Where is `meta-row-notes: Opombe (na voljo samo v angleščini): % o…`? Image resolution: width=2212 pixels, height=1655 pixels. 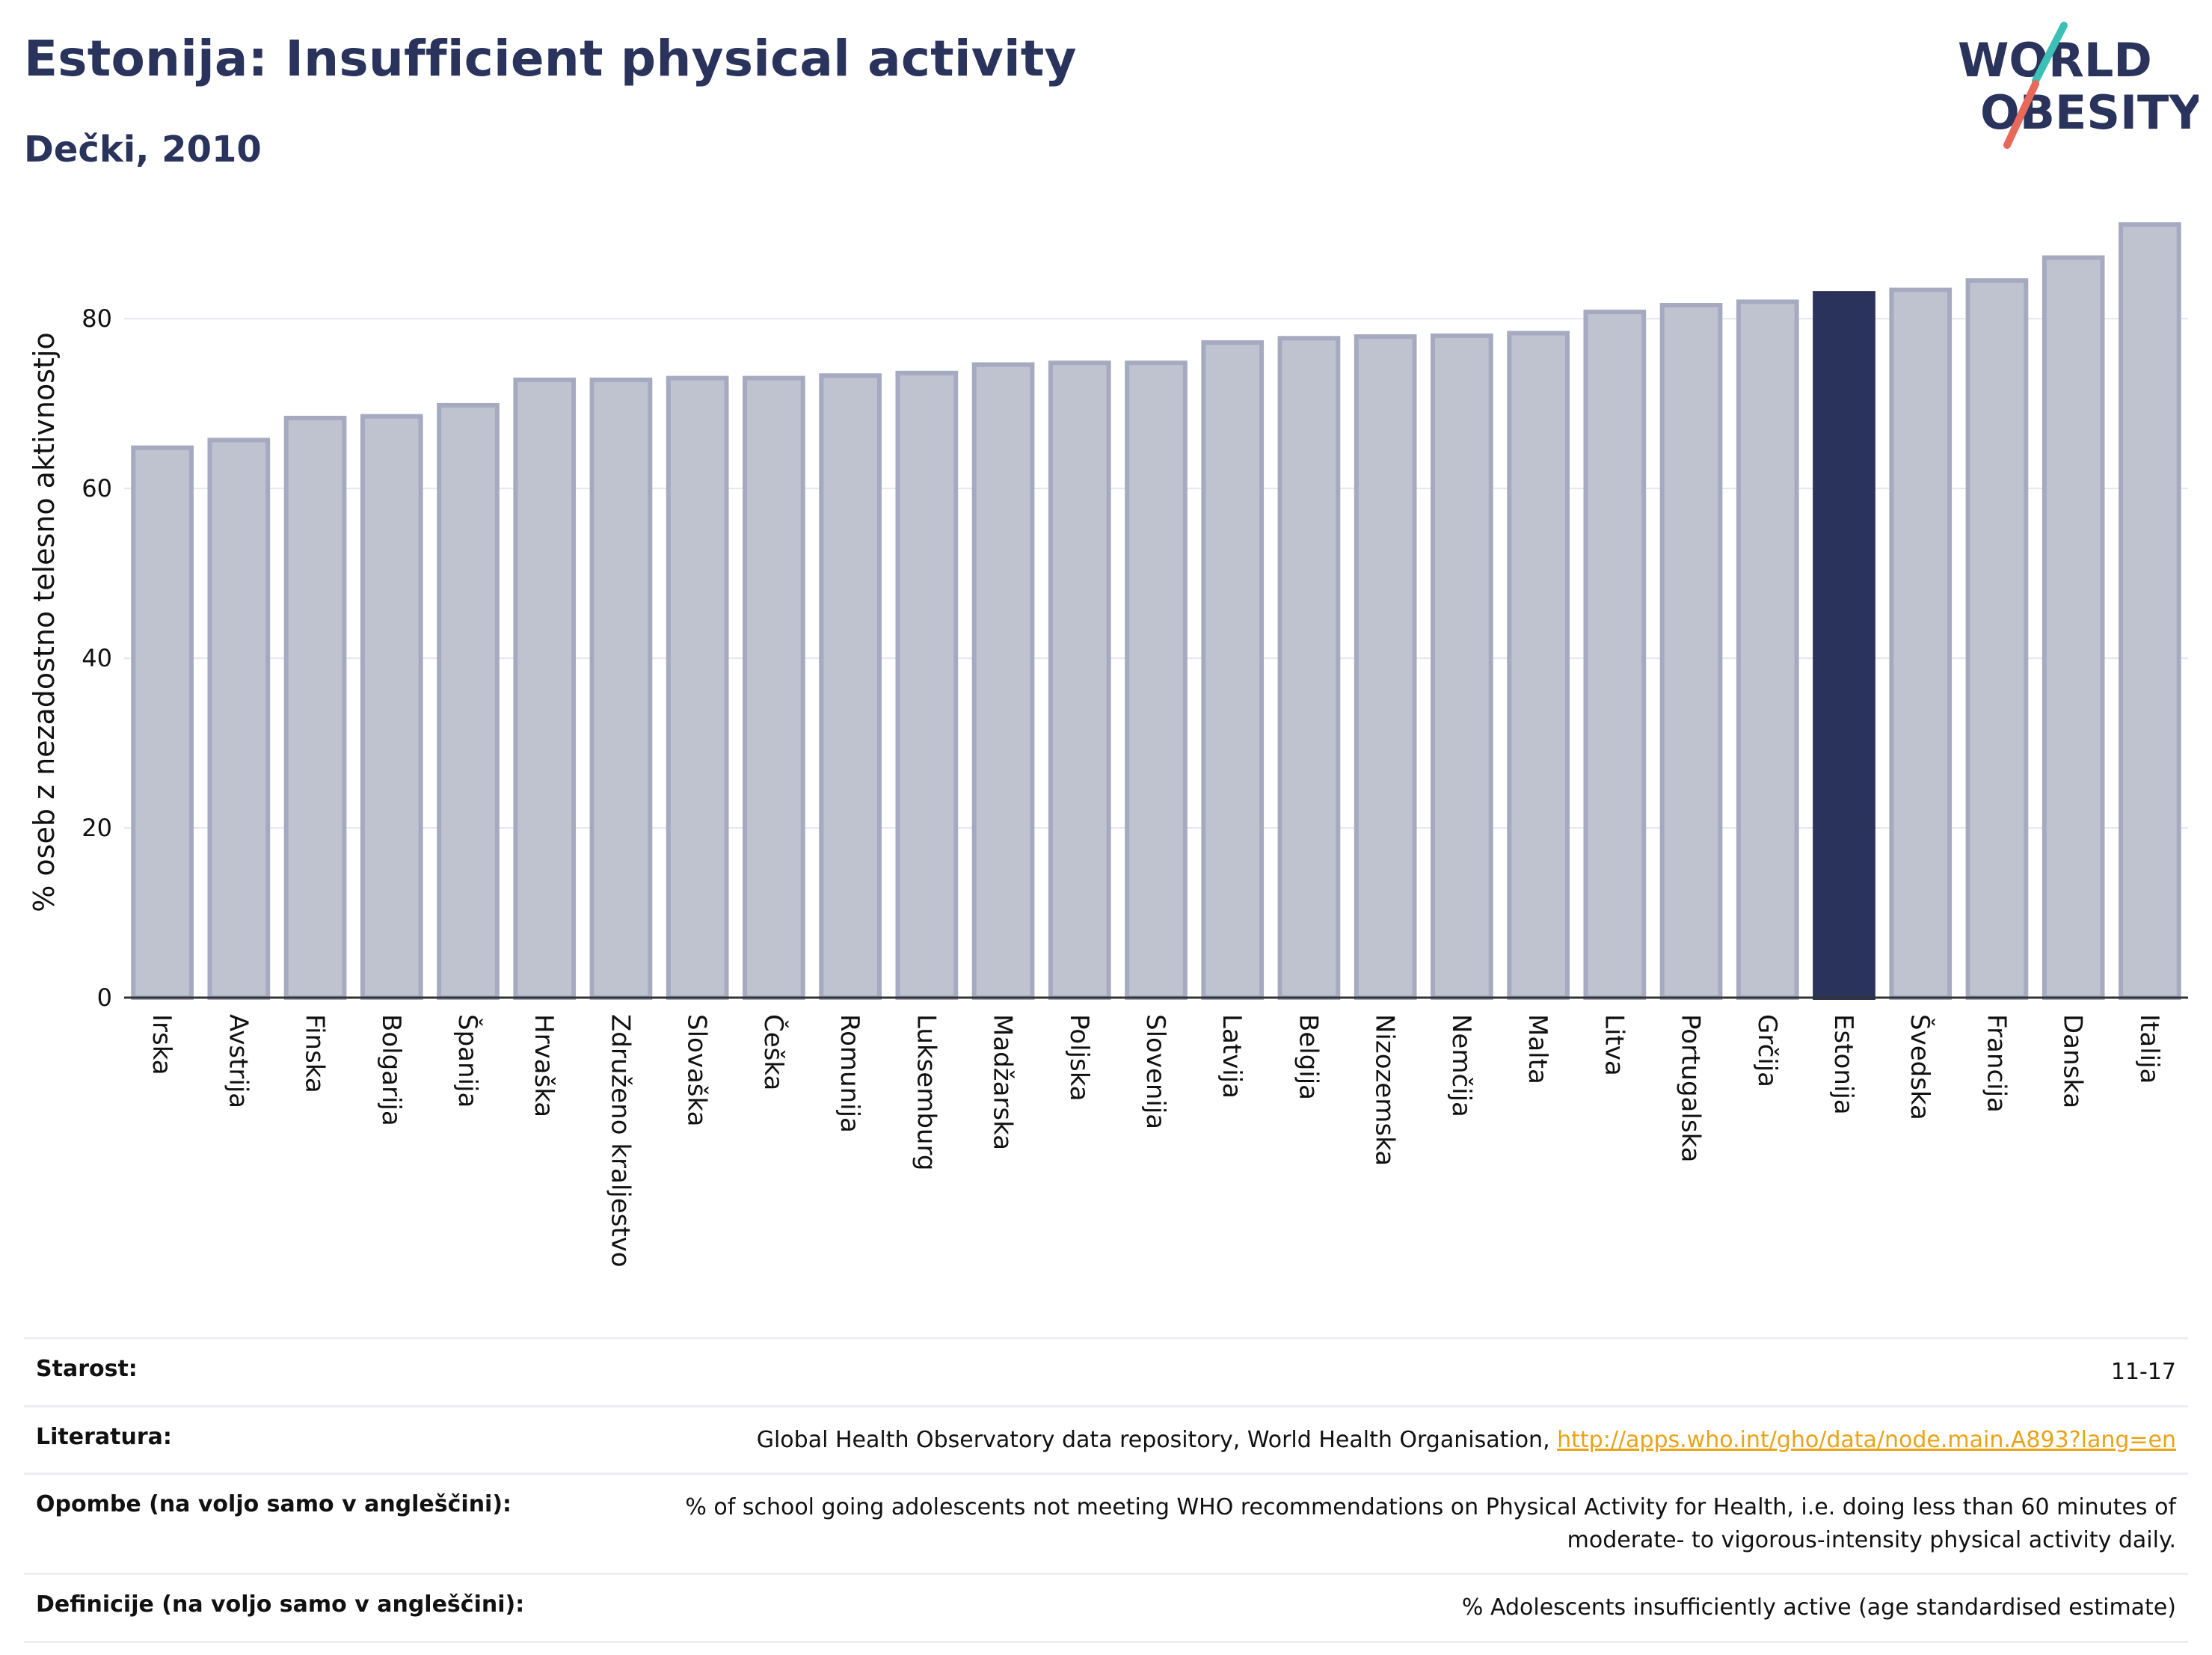
meta-row-notes: Opombe (na voljo samo v angleščini): % o… is located at coordinates (1106, 1523).